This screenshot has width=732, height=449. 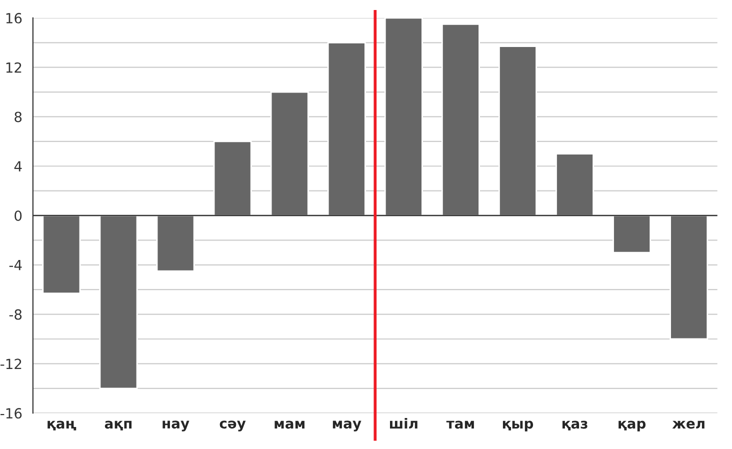 I want to click on x-tick-label: там, so click(x=460, y=424).